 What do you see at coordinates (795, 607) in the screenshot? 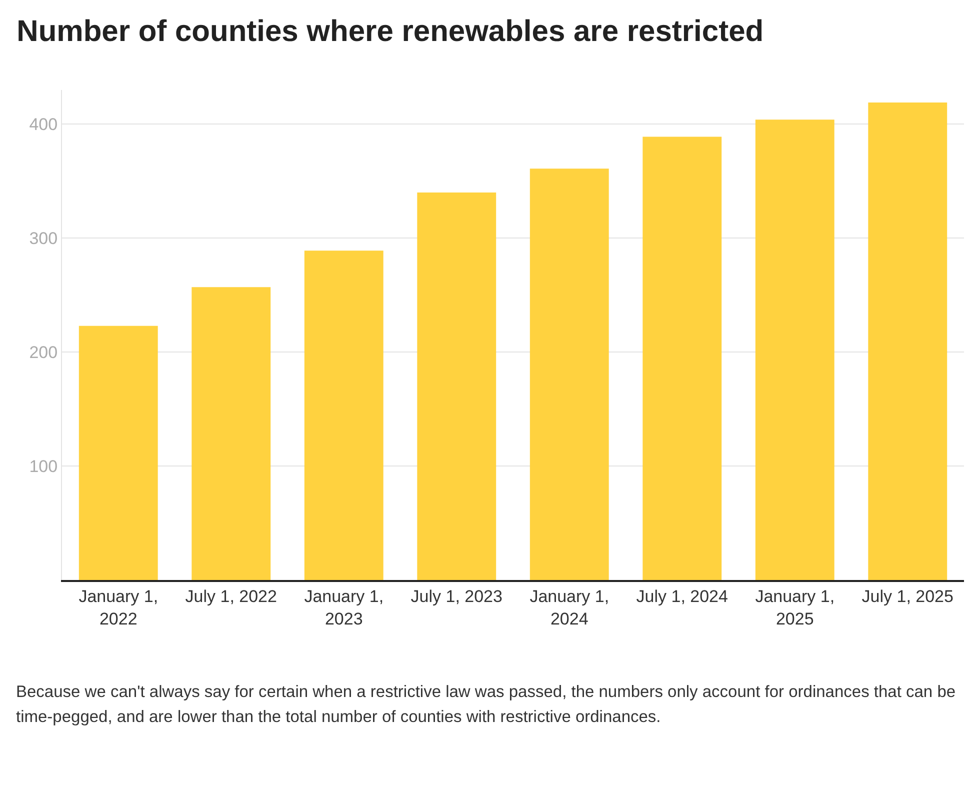
I see `x-tick-label: January 1, 2025` at bounding box center [795, 607].